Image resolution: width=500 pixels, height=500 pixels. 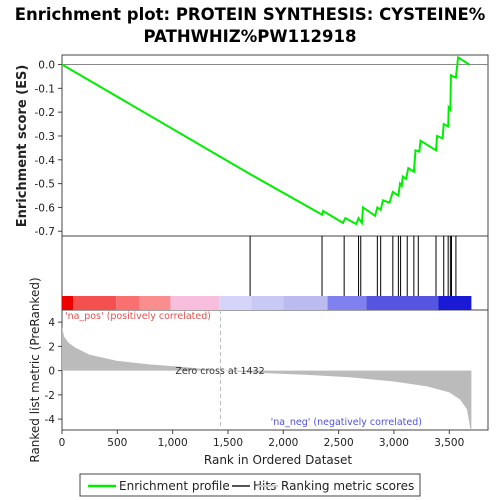 What do you see at coordinates (45, 232) in the screenshot?
I see `es-y-tick-label: -0.7` at bounding box center [45, 232].